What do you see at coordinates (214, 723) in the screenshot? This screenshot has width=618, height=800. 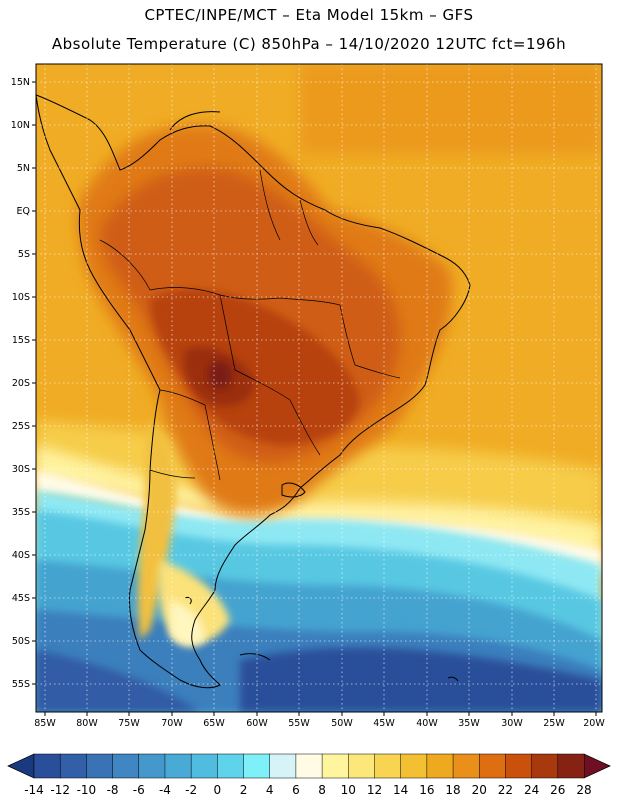 I see `lon-label: 65W` at bounding box center [214, 723].